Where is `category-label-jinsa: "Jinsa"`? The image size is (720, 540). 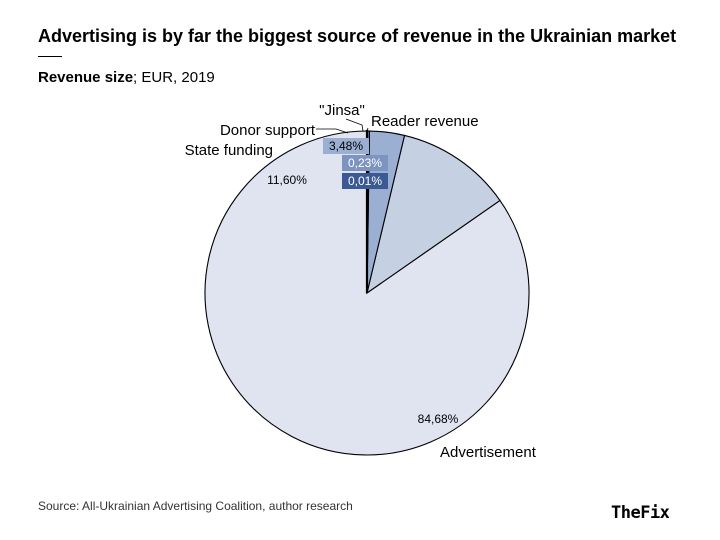 category-label-jinsa: "Jinsa" is located at coordinates (342, 110).